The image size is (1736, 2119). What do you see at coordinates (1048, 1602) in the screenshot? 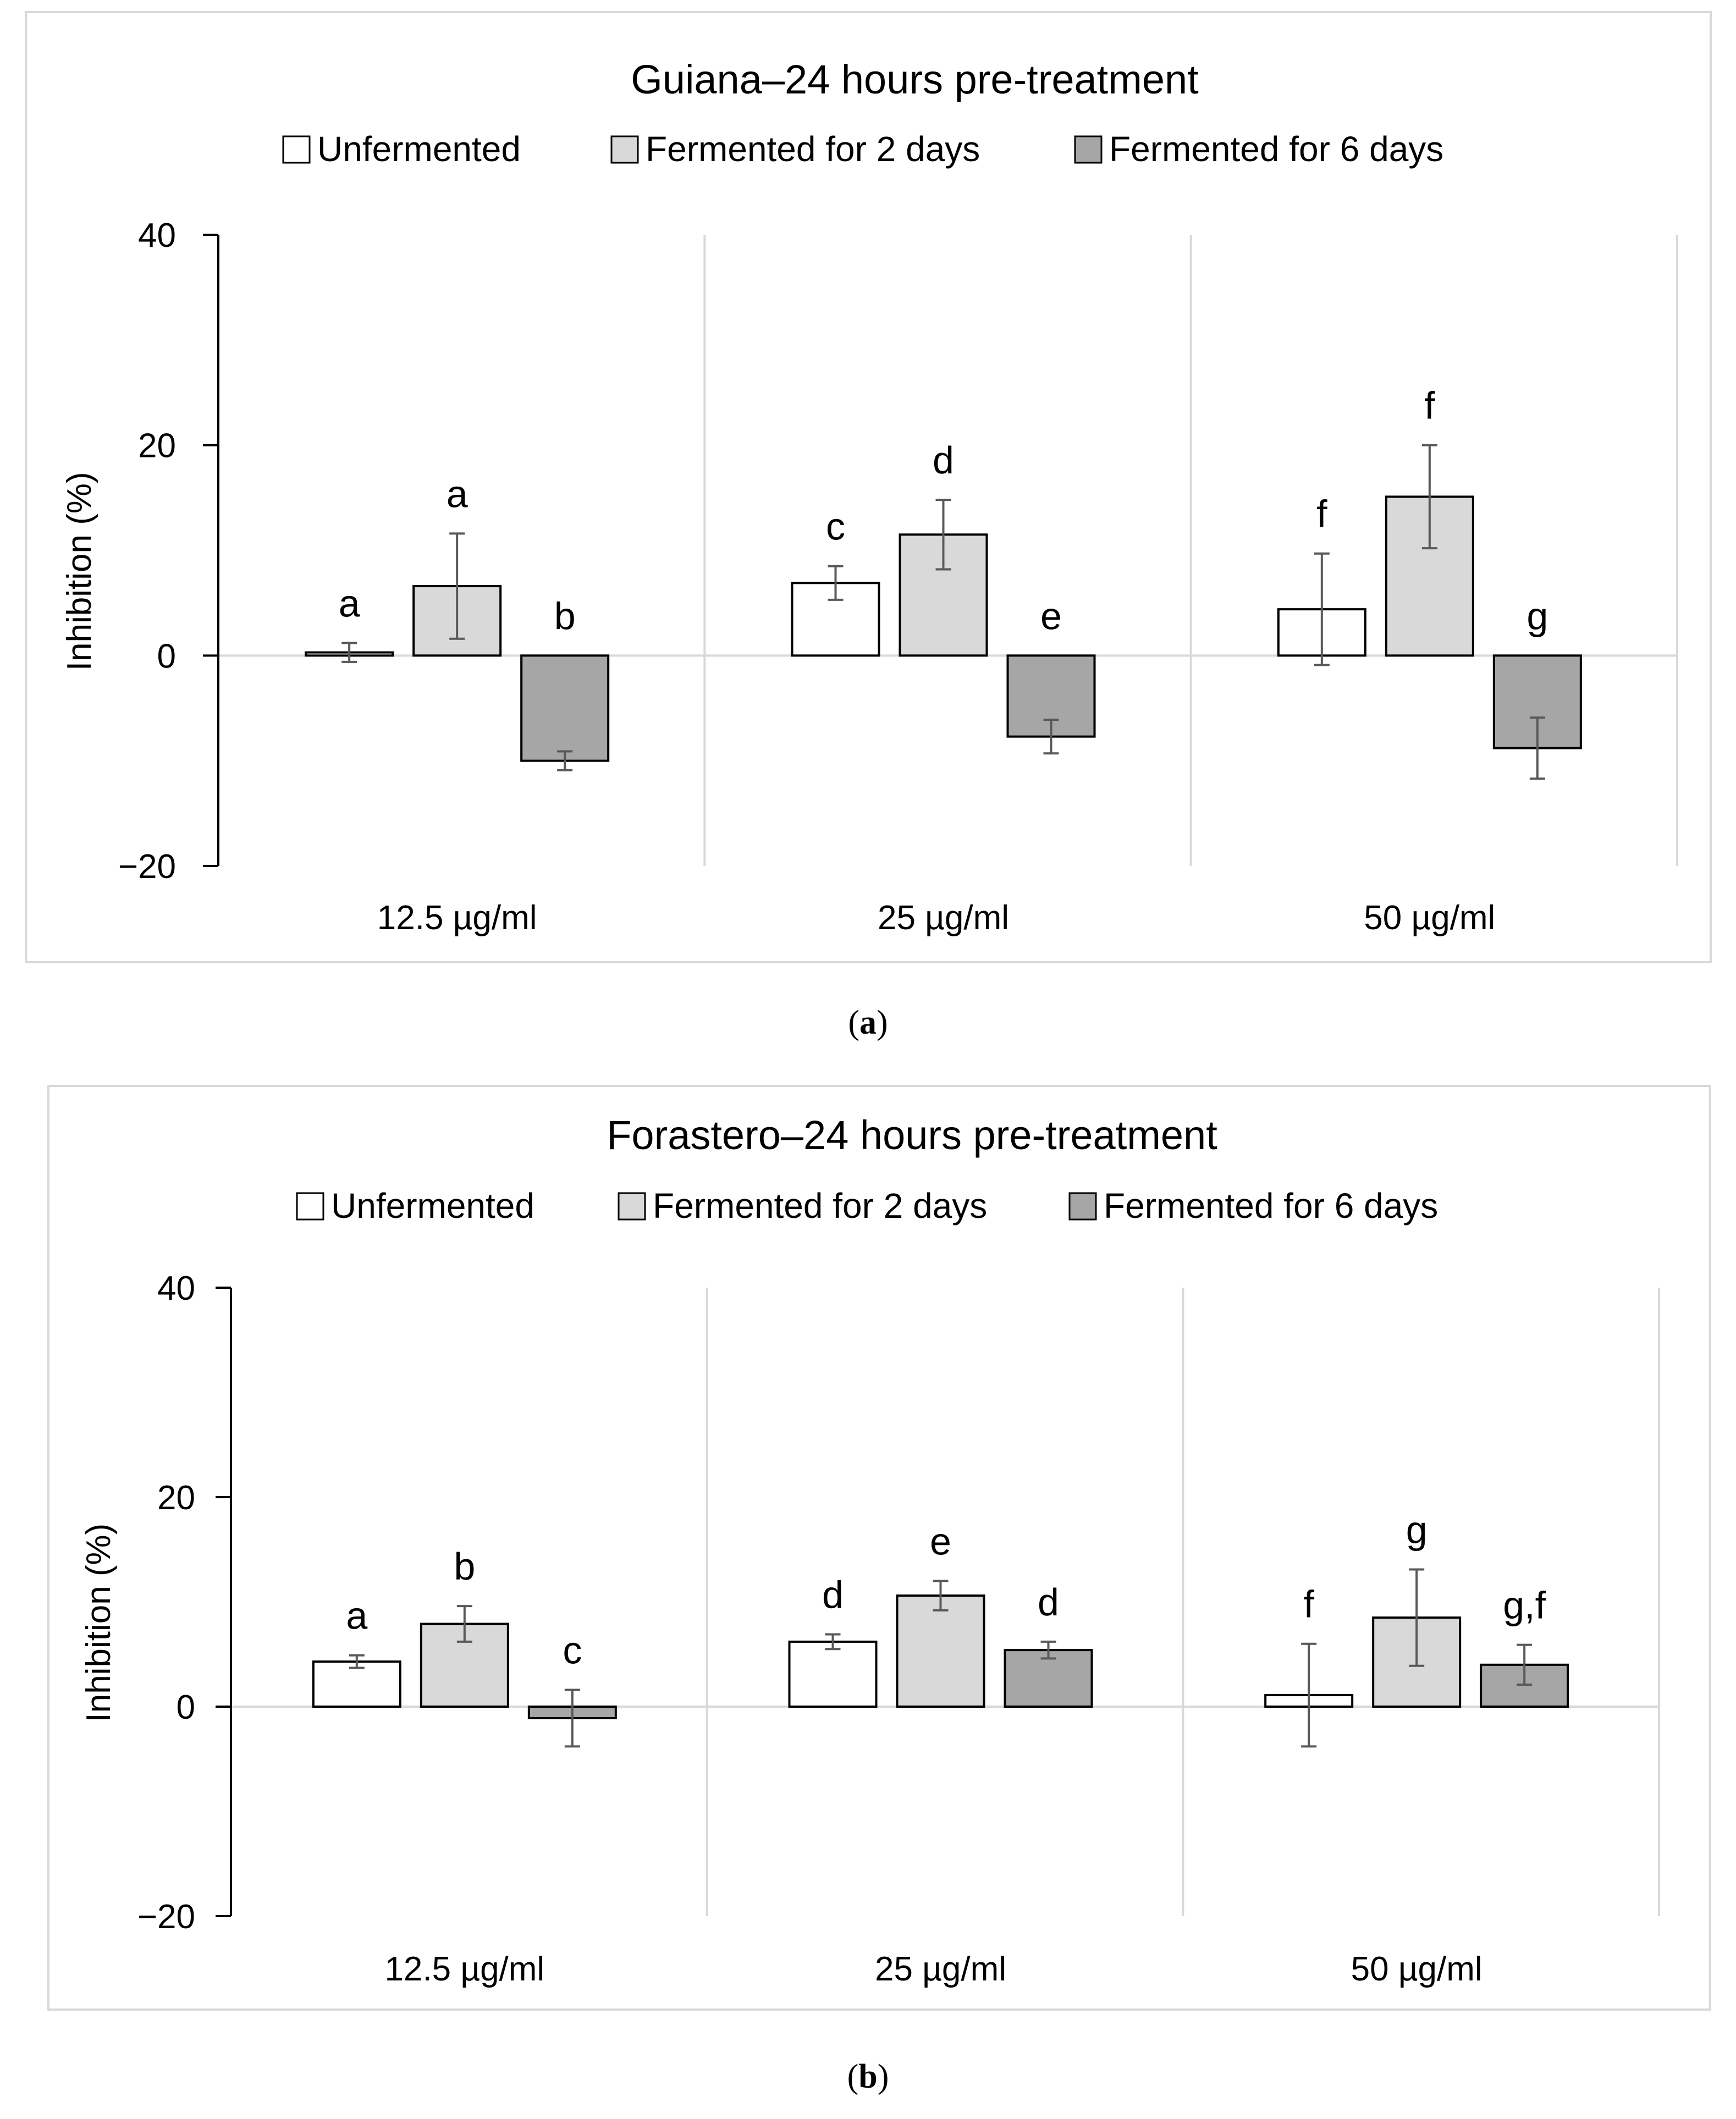
I see `chart2-significance-letter-2-3: d` at bounding box center [1048, 1602].